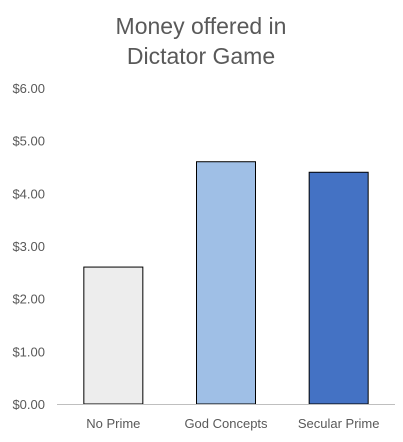 This screenshot has height=442, width=403. I want to click on y-tick-label: $5.00, so click(28, 141).